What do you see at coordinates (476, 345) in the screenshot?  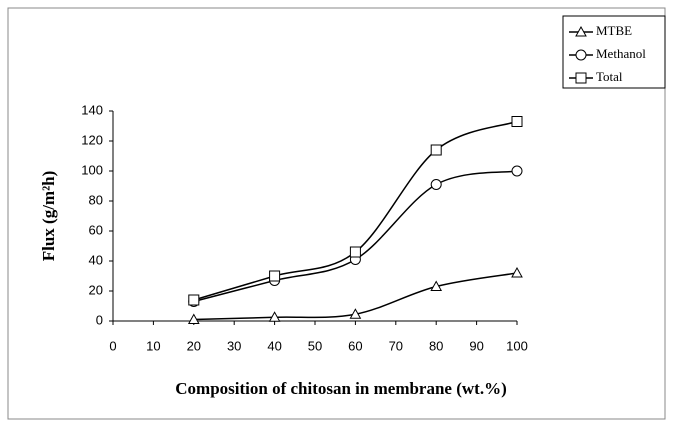 I see `x-tick-label: 90` at bounding box center [476, 345].